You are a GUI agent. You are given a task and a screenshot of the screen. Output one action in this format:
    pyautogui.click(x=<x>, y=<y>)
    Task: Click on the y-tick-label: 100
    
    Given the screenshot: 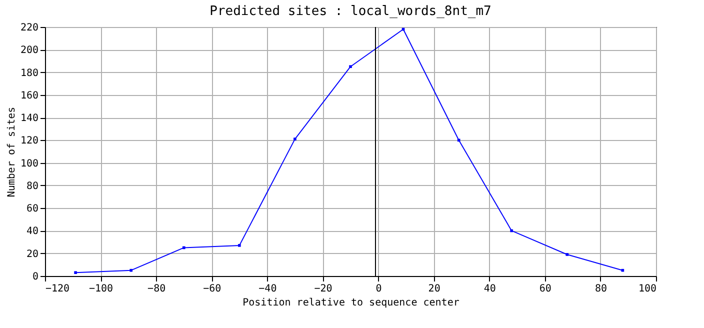 What is the action you would take?
    pyautogui.click(x=29, y=164)
    